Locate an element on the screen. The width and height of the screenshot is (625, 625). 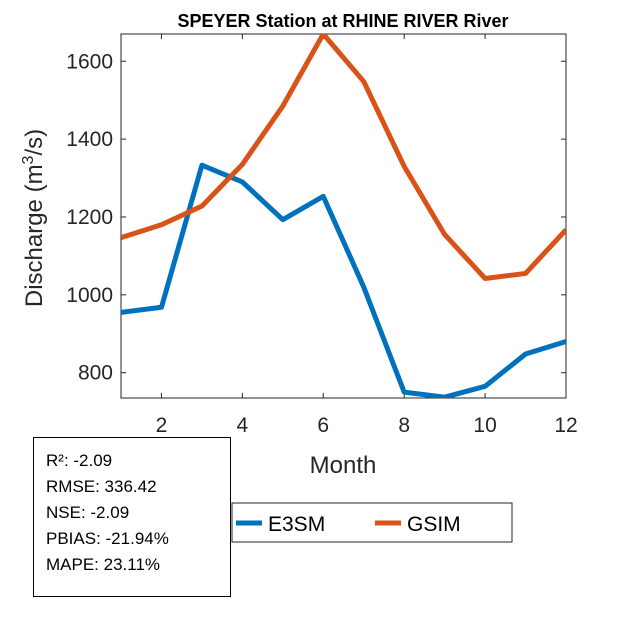
legend-box is located at coordinates (372, 522).